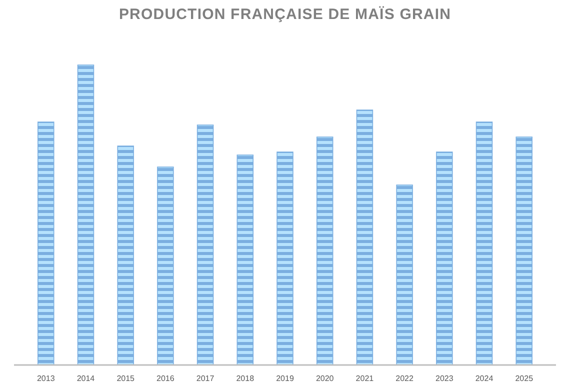 The height and width of the screenshot is (387, 570). What do you see at coordinates (405, 378) in the screenshot?
I see `x-tick-label: 2022` at bounding box center [405, 378].